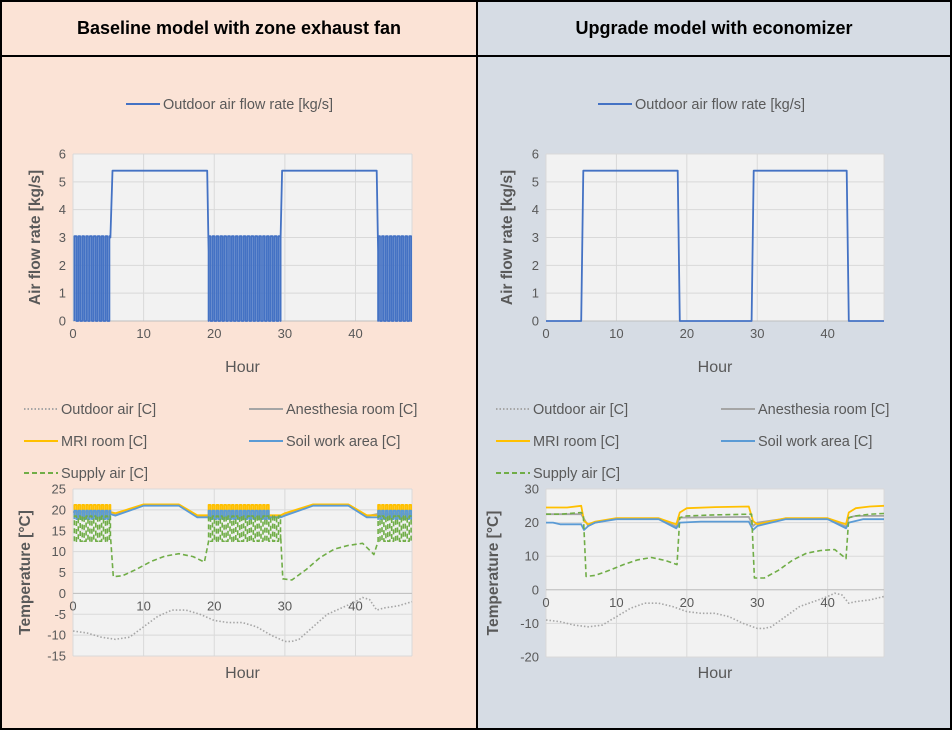 This screenshot has height=732, width=952. Describe the element at coordinates (239, 29) in the screenshot. I see `baseline-panel-title: Baseline model with zone exhaust fan` at that location.